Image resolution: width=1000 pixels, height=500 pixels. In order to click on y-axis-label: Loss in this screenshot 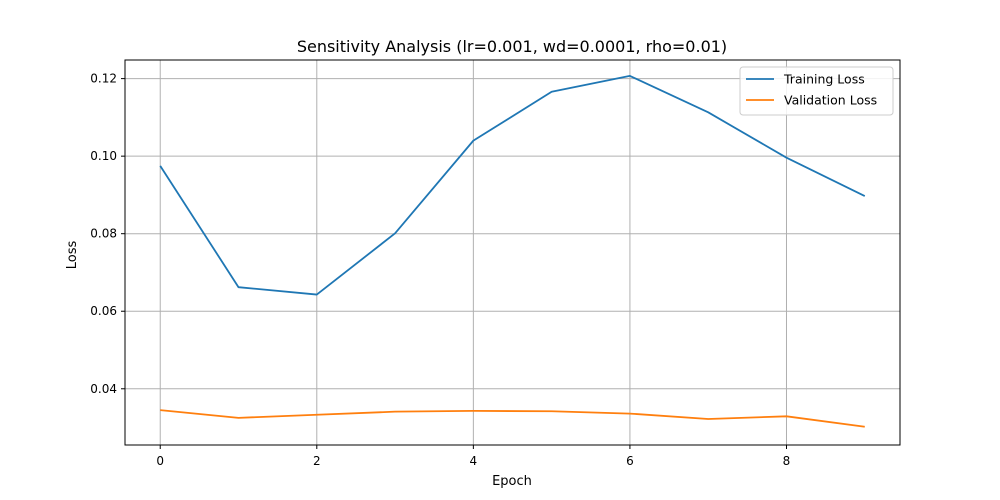, I will do `click(72, 255)`.